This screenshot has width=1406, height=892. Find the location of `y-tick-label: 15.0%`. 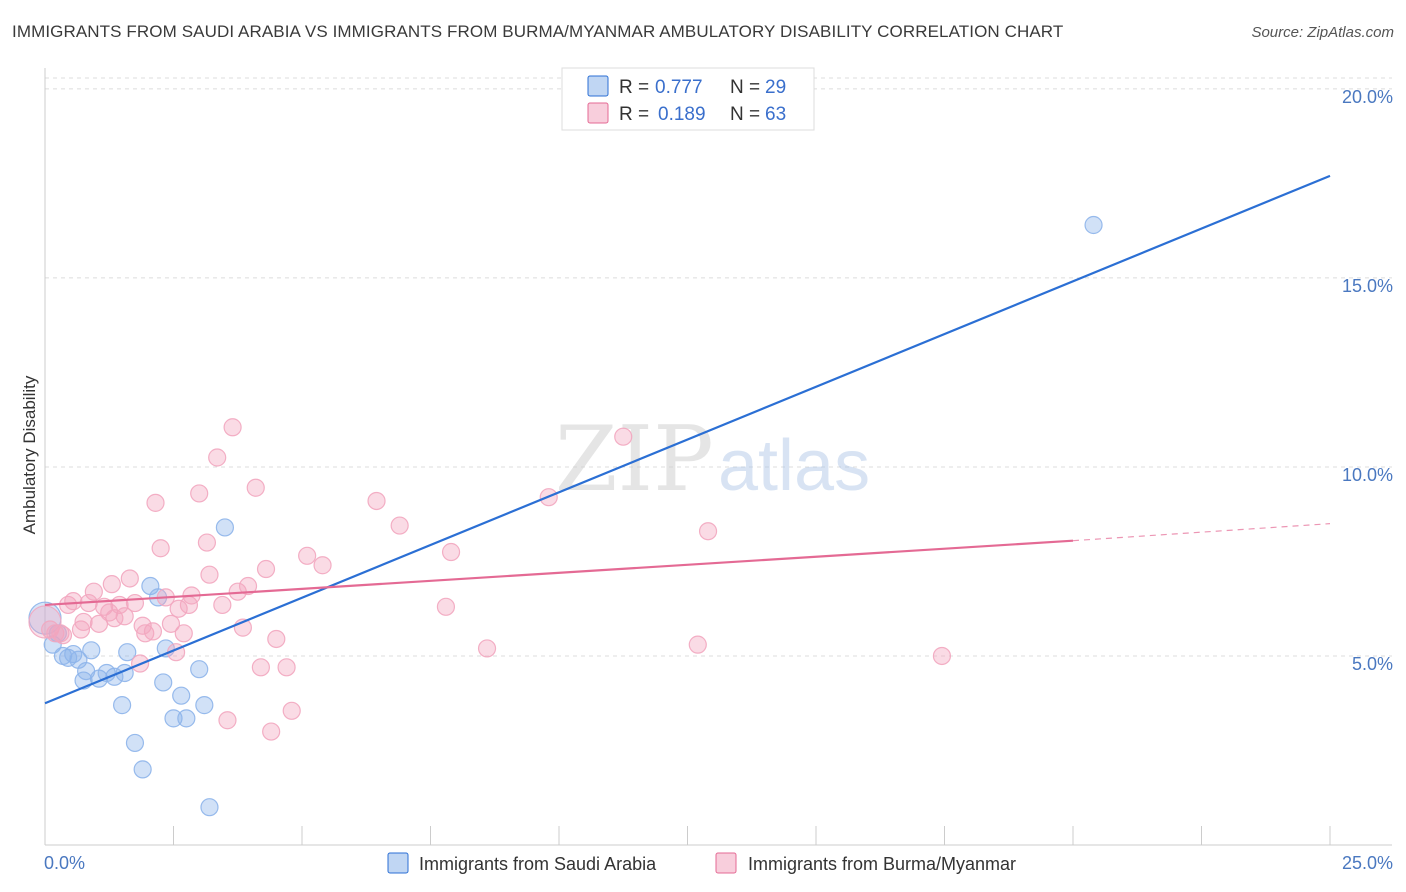

y-tick-label: 15.0% is located at coordinates (1367, 286).